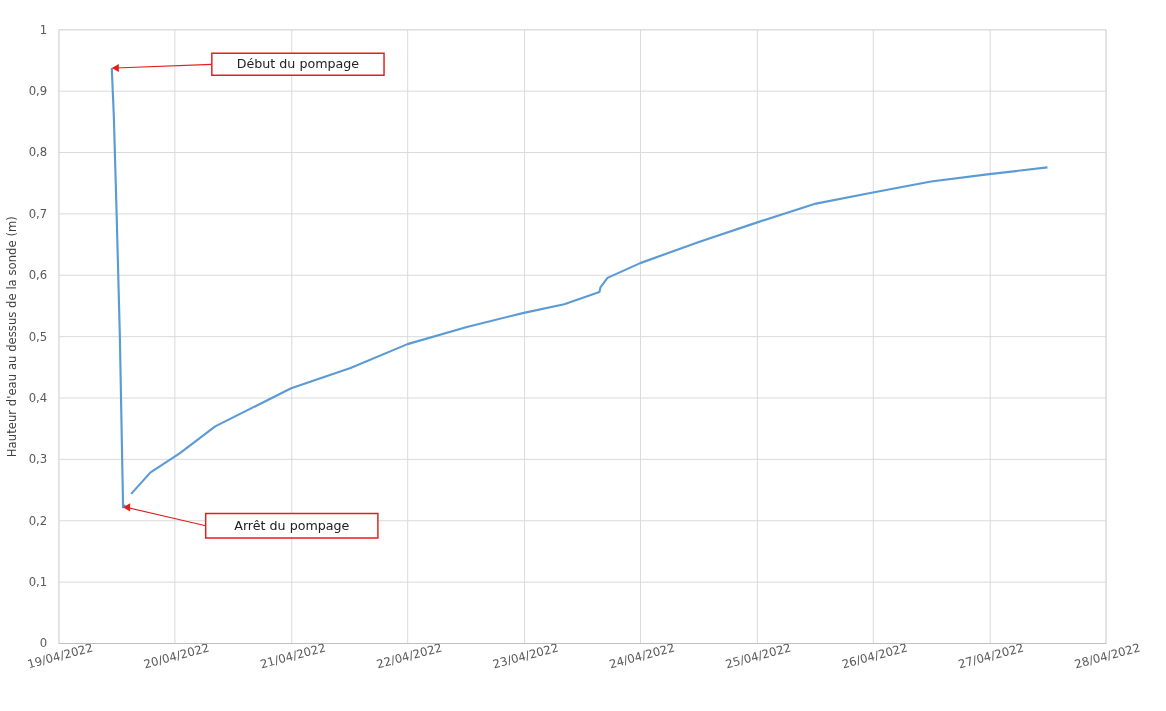 This screenshot has height=711, width=1166. I want to click on y-tick-label: 0,3, so click(38, 459).